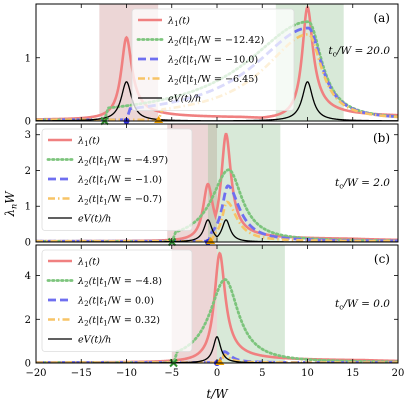  What do you see at coordinates (217, 221) in the screenshot?
I see `series-line` at bounding box center [217, 221].